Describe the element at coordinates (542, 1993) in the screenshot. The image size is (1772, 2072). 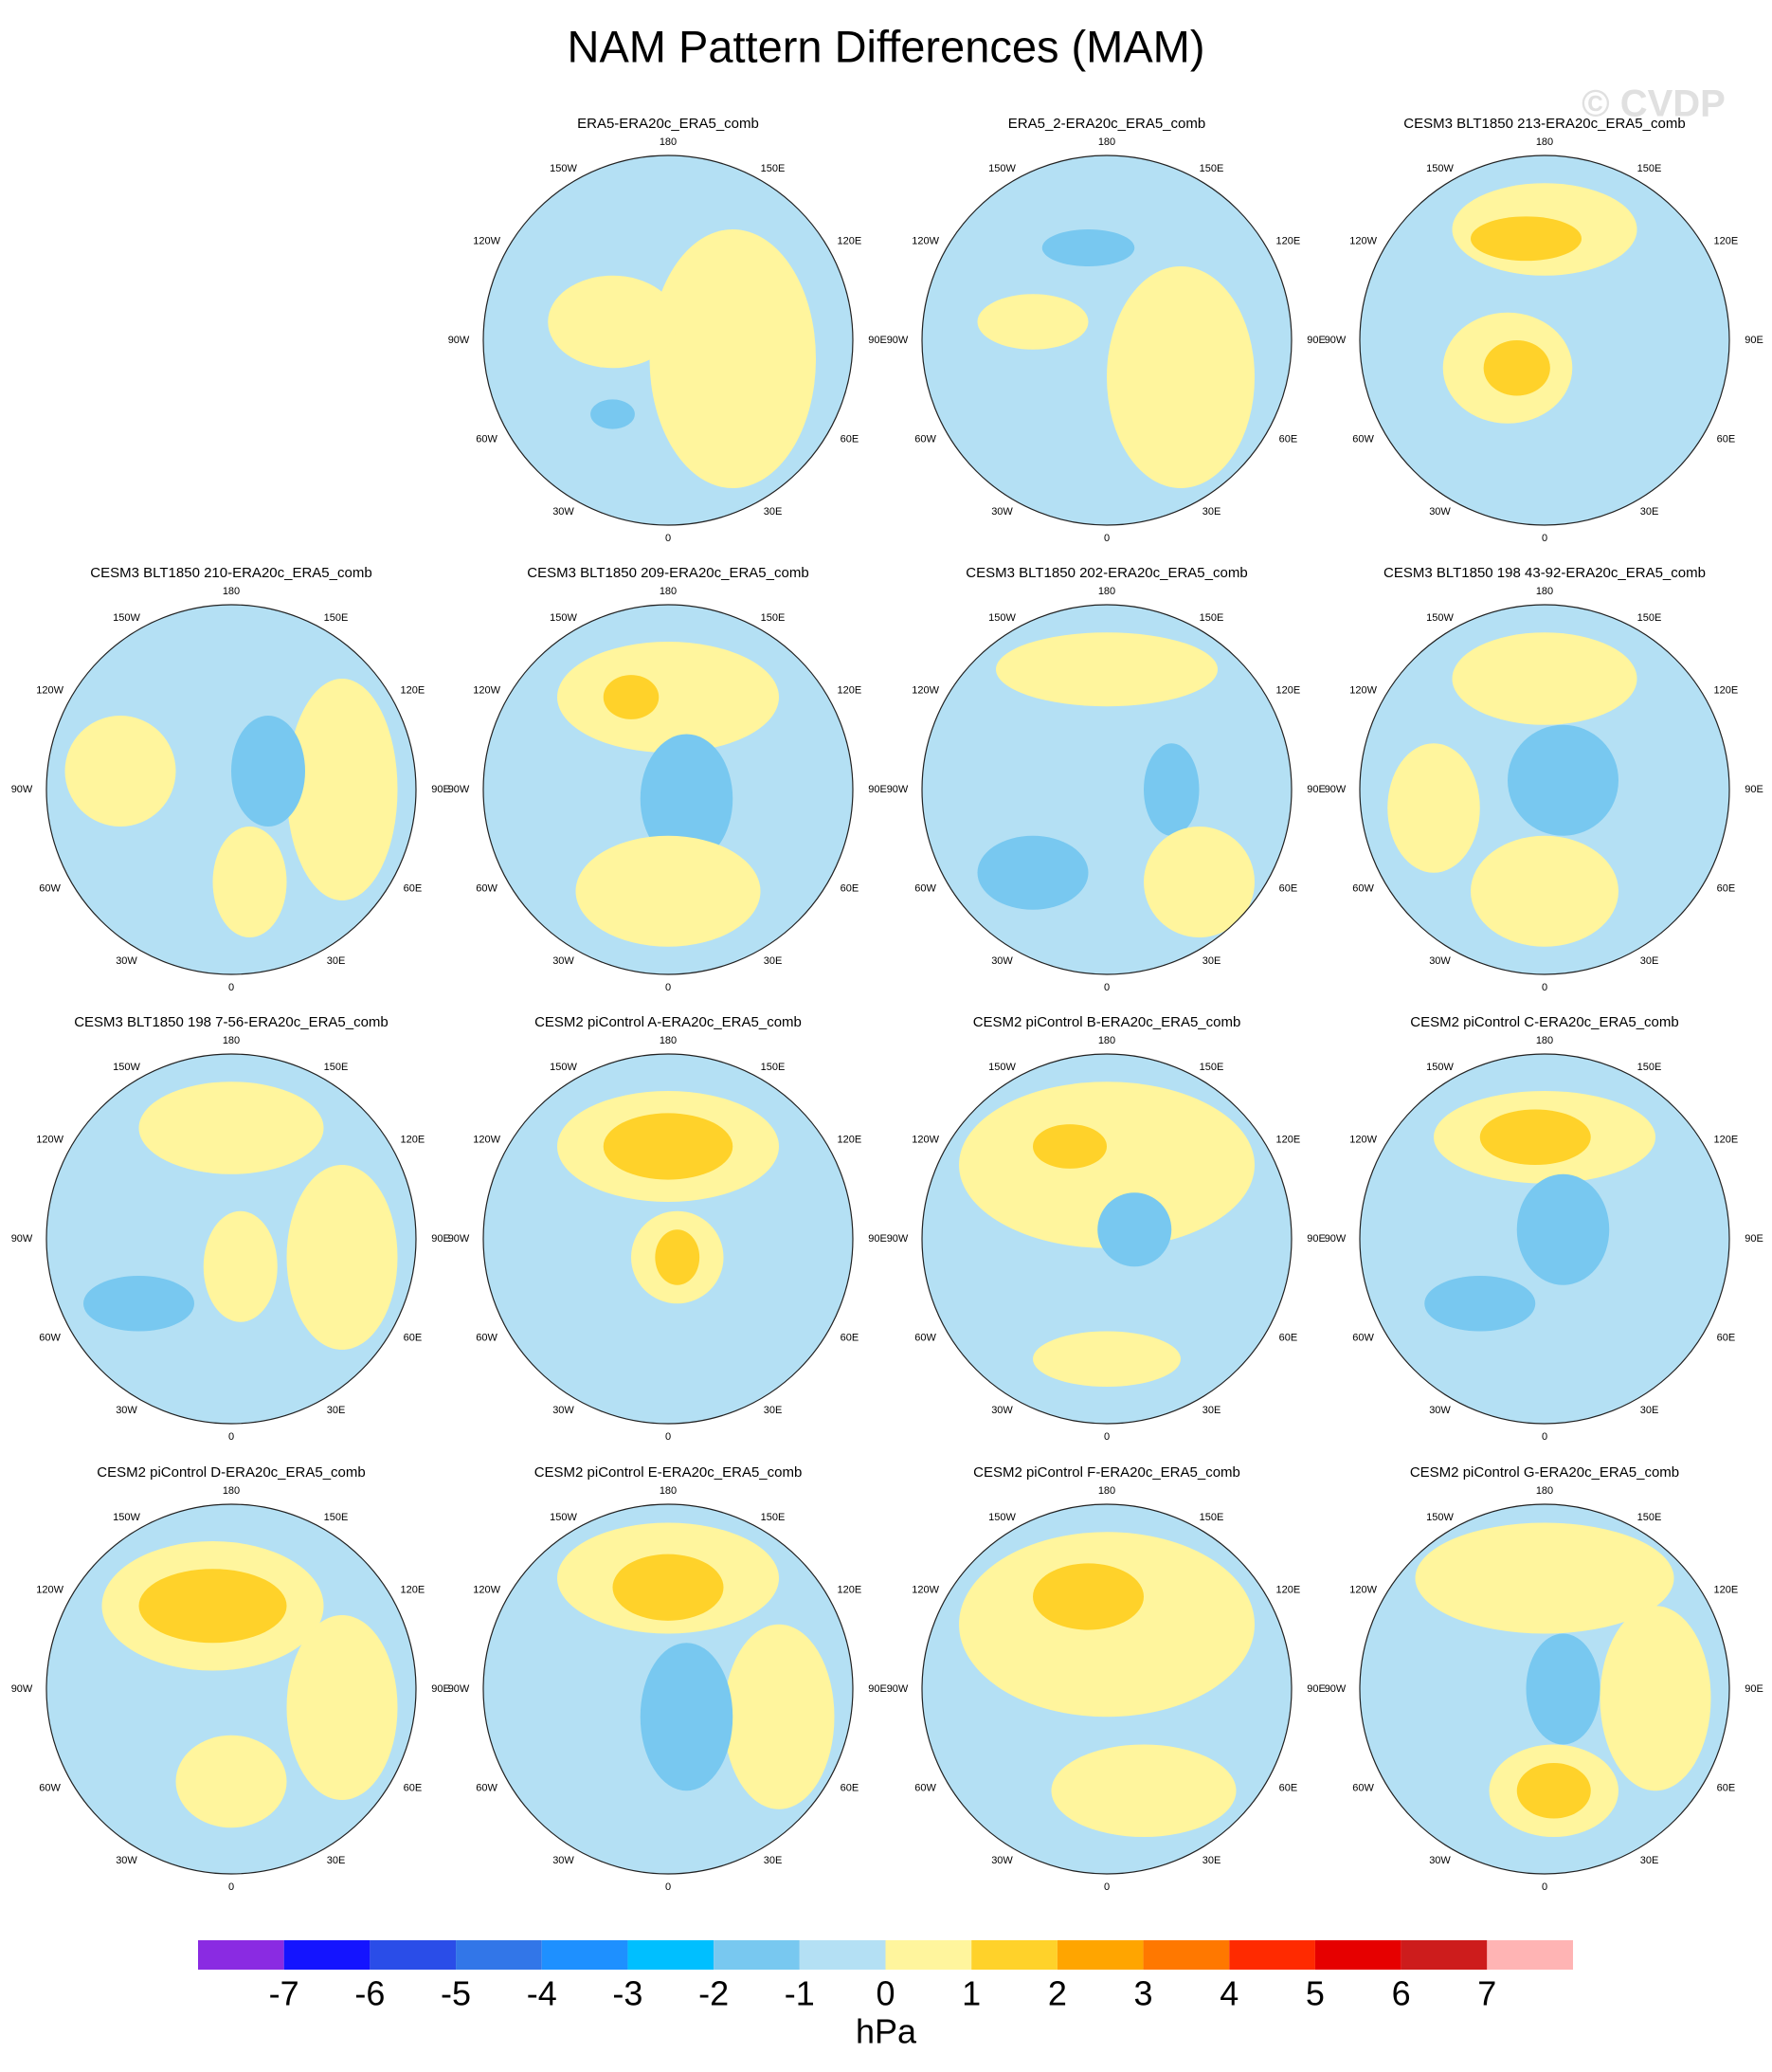
I see `colorbar-tick-label: -4` at that location.